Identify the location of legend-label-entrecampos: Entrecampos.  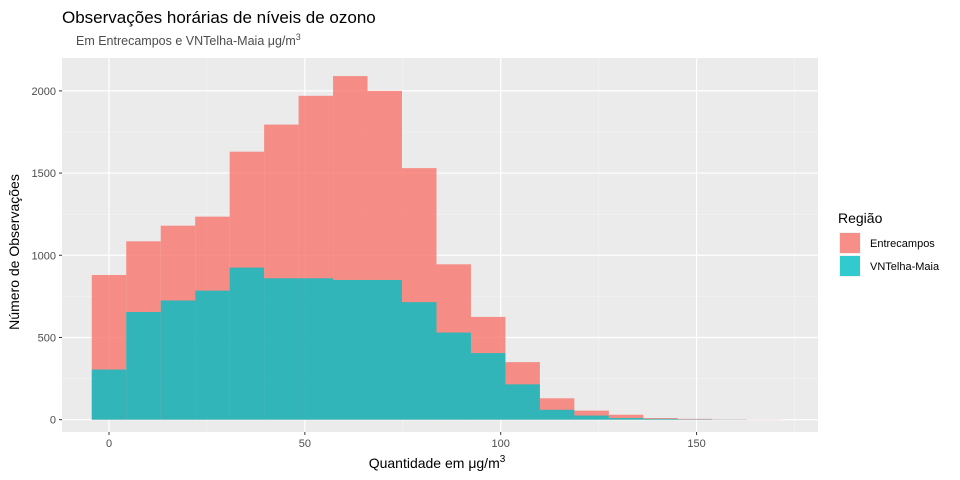
(902, 244).